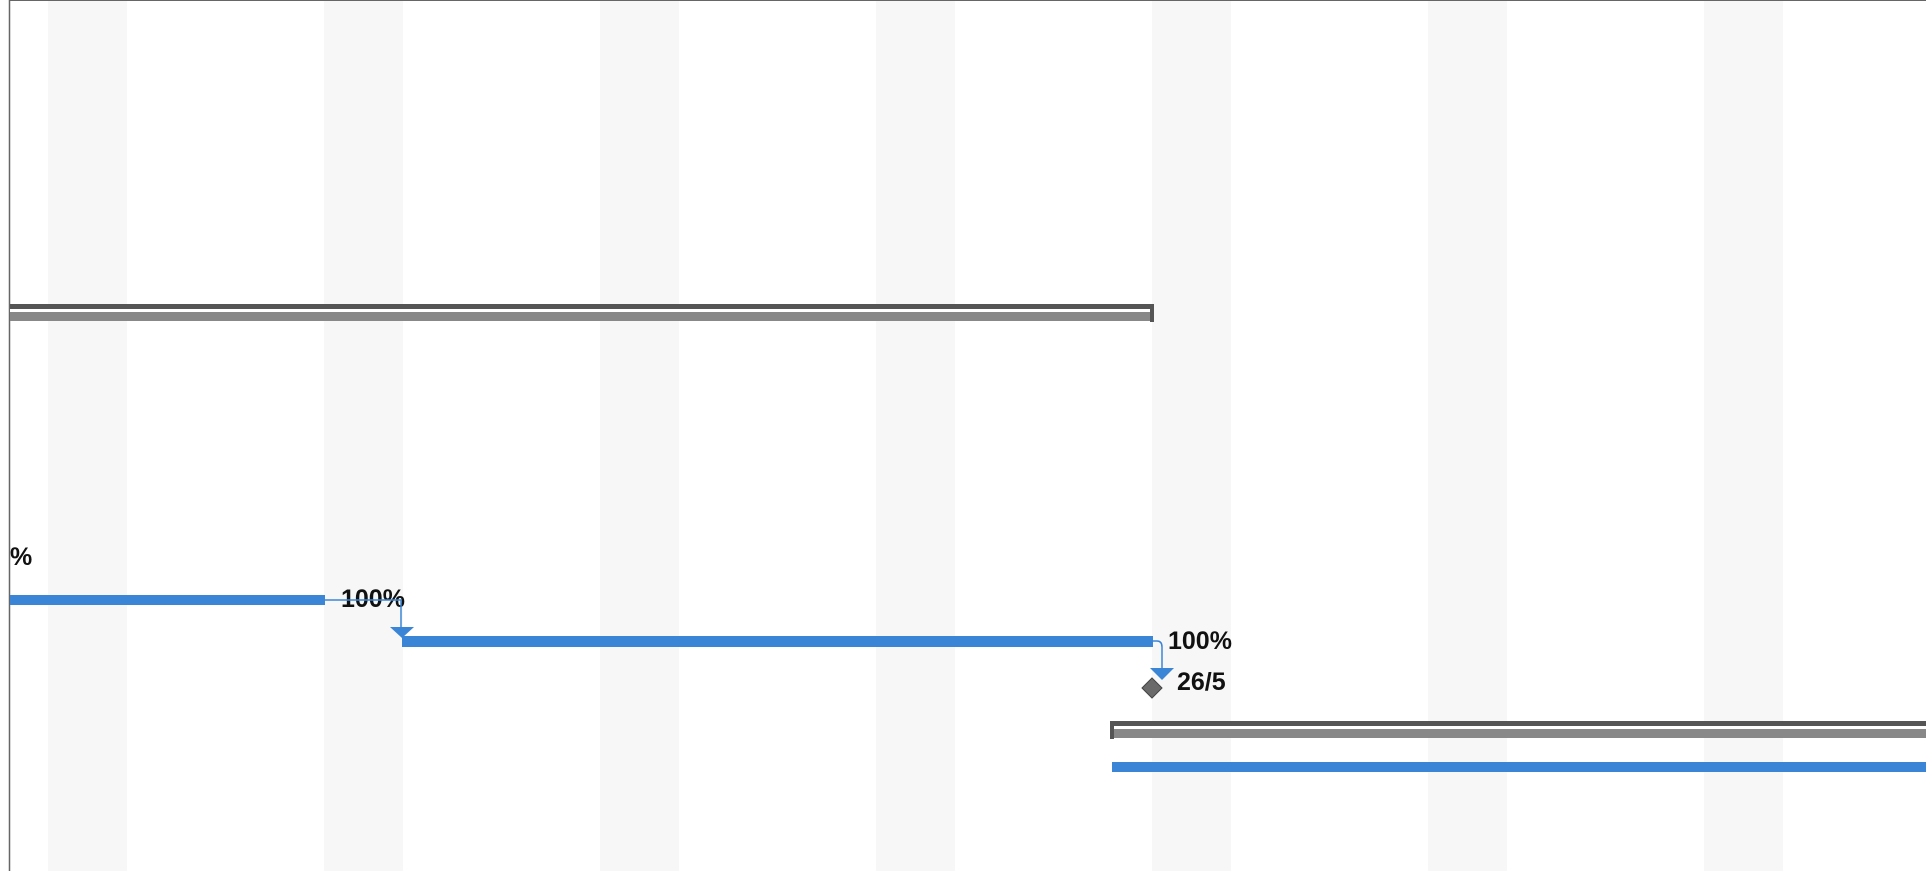 The height and width of the screenshot is (871, 1926). I want to click on summary-bar-start-cap, so click(1112, 730).